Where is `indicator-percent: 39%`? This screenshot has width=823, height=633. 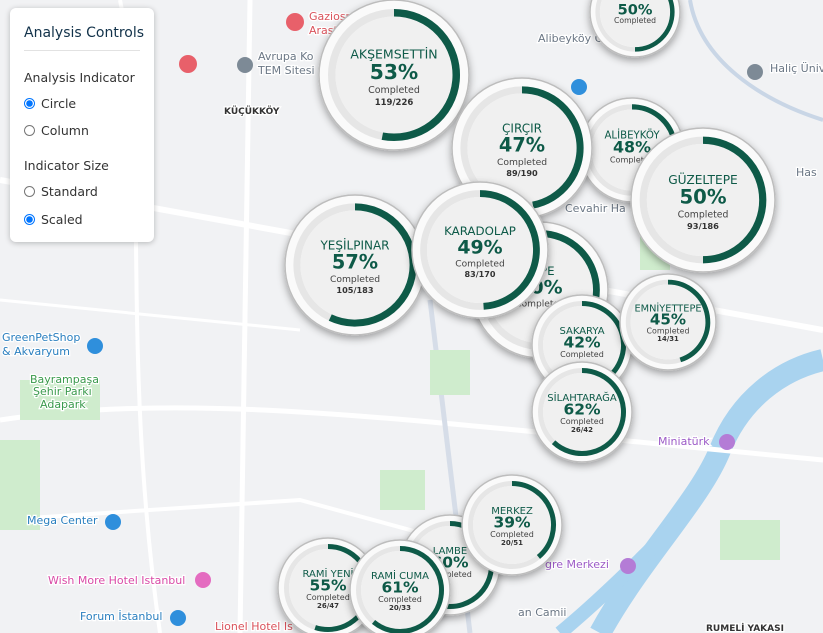
indicator-percent: 39% is located at coordinates (512, 523).